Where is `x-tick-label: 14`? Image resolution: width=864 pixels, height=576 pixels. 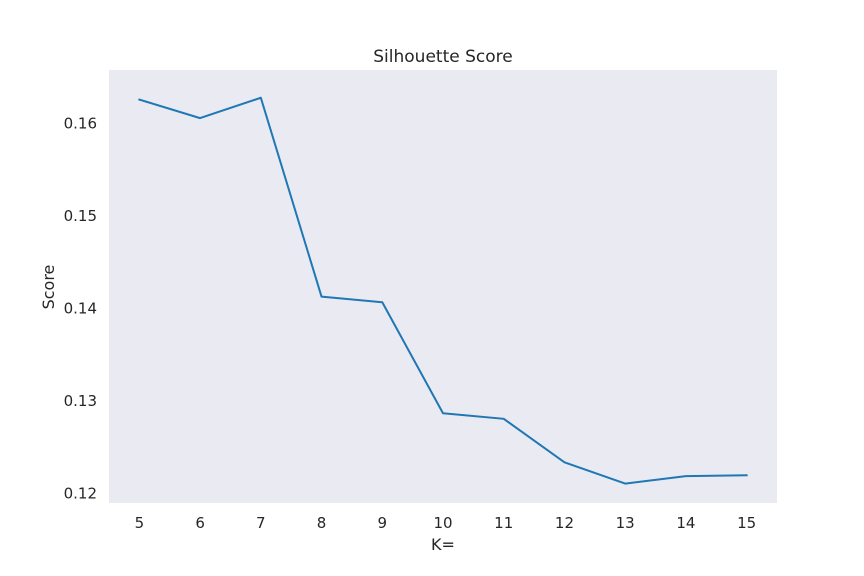
x-tick-label: 14 is located at coordinates (685, 523).